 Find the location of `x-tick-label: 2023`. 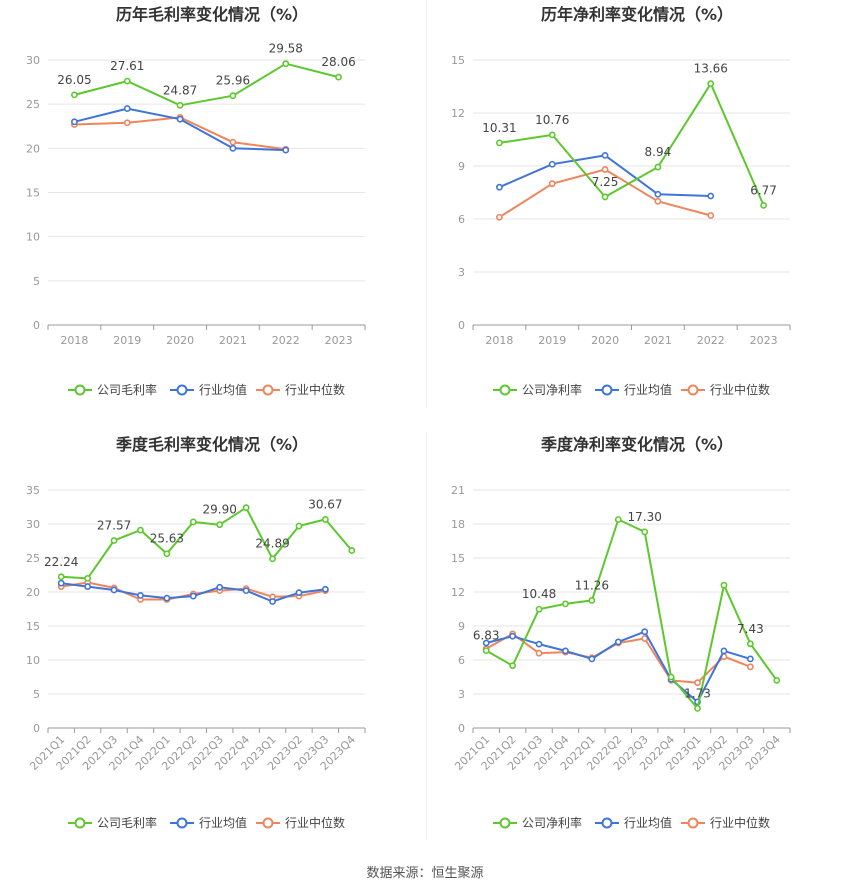

x-tick-label: 2023 is located at coordinates (764, 340).